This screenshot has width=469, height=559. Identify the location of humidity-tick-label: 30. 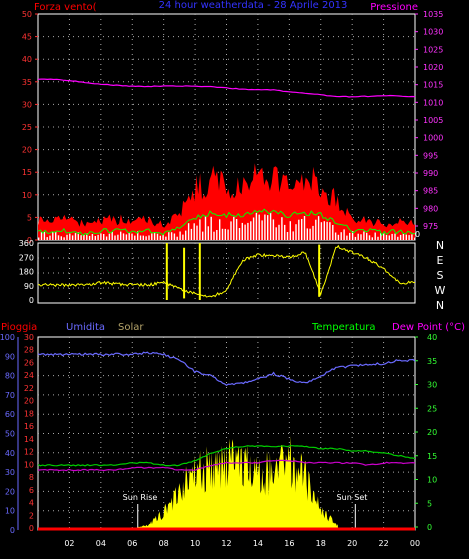
(10, 472).